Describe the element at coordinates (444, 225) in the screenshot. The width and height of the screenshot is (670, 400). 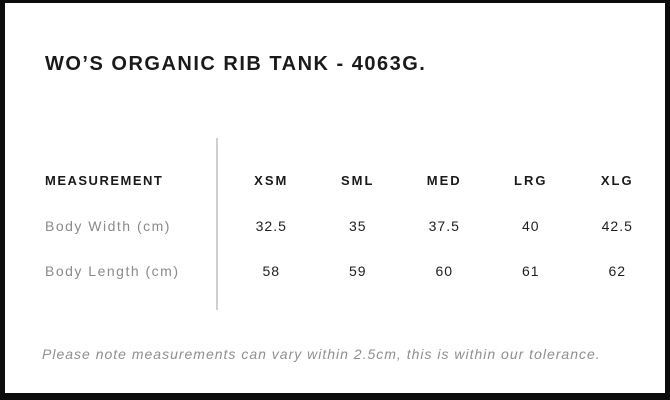
I see `body-width-med: 37.5` at that location.